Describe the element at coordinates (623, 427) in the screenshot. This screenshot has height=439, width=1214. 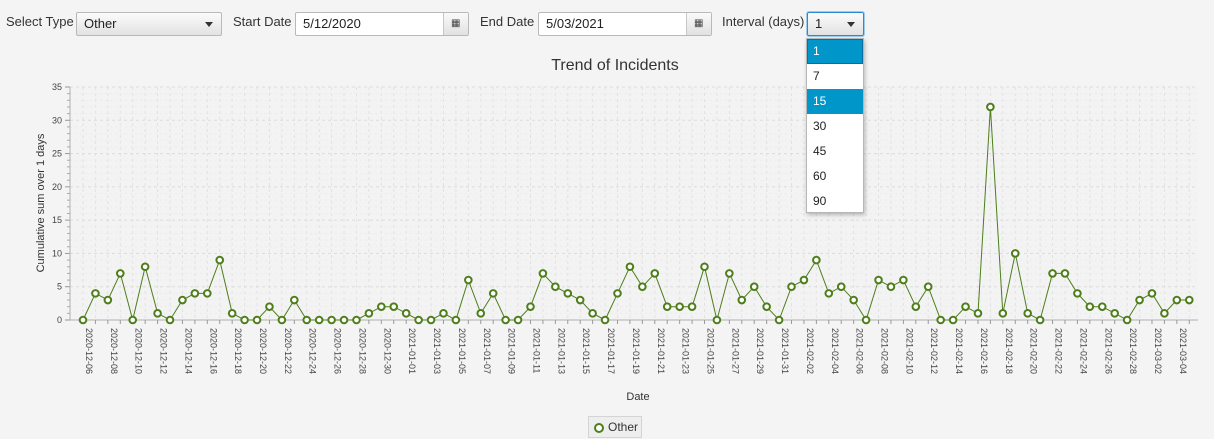
I see `legend-label-other: Other` at that location.